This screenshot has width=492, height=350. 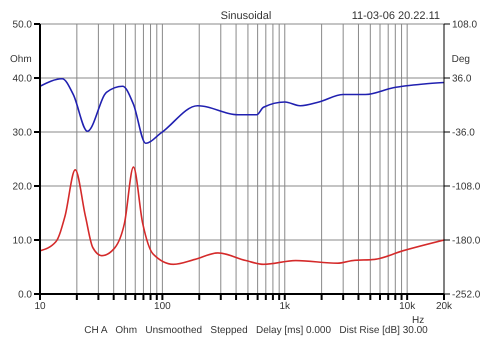 I want to click on y2-tick-label: 36.0, so click(x=462, y=79).